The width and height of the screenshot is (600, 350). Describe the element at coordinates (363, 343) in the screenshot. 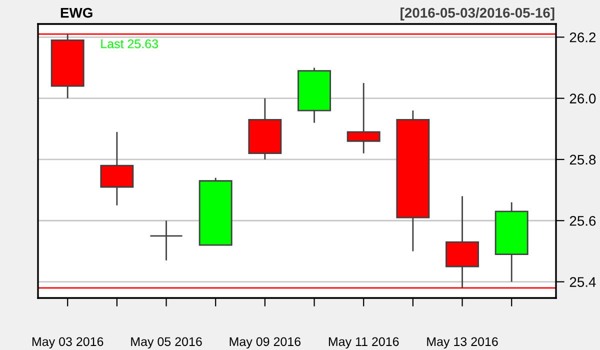

I see `x-tick-label: May 11 2016` at that location.